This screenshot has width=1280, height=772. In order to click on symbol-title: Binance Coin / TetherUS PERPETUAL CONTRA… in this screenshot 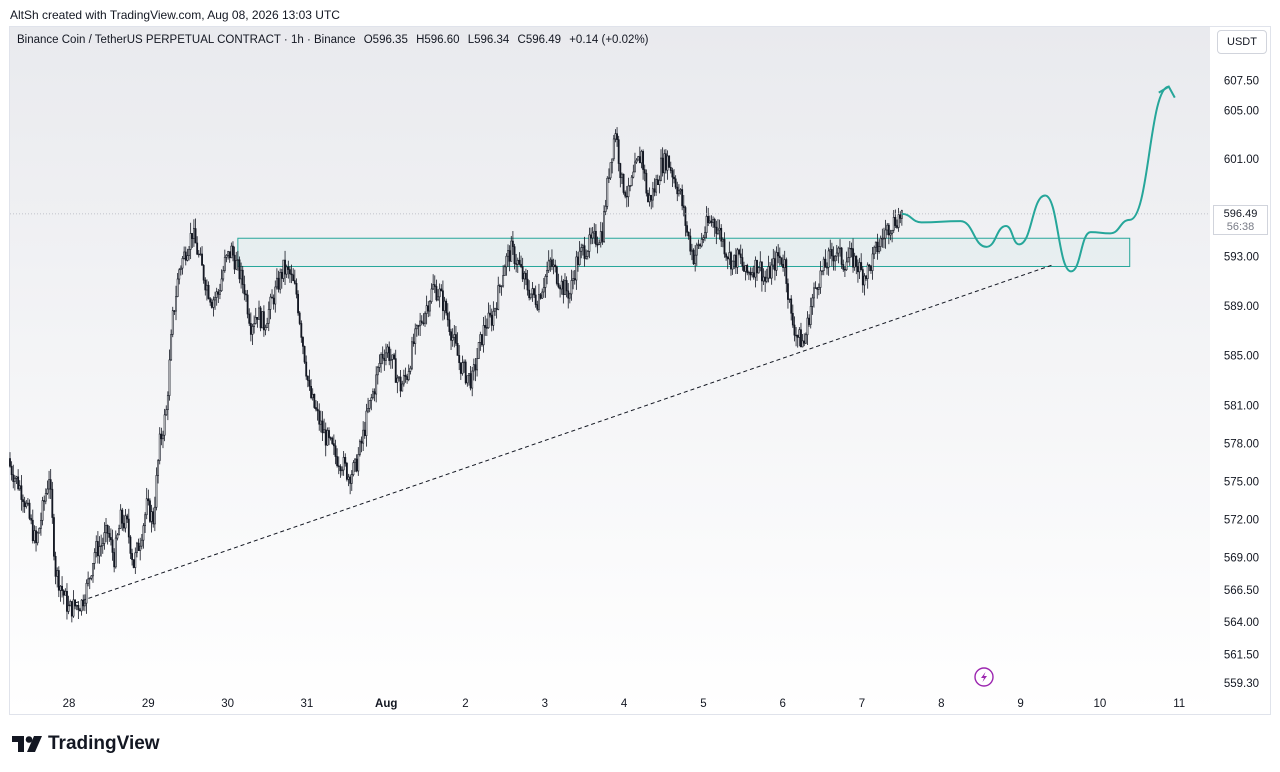, I will do `click(186, 40)`.